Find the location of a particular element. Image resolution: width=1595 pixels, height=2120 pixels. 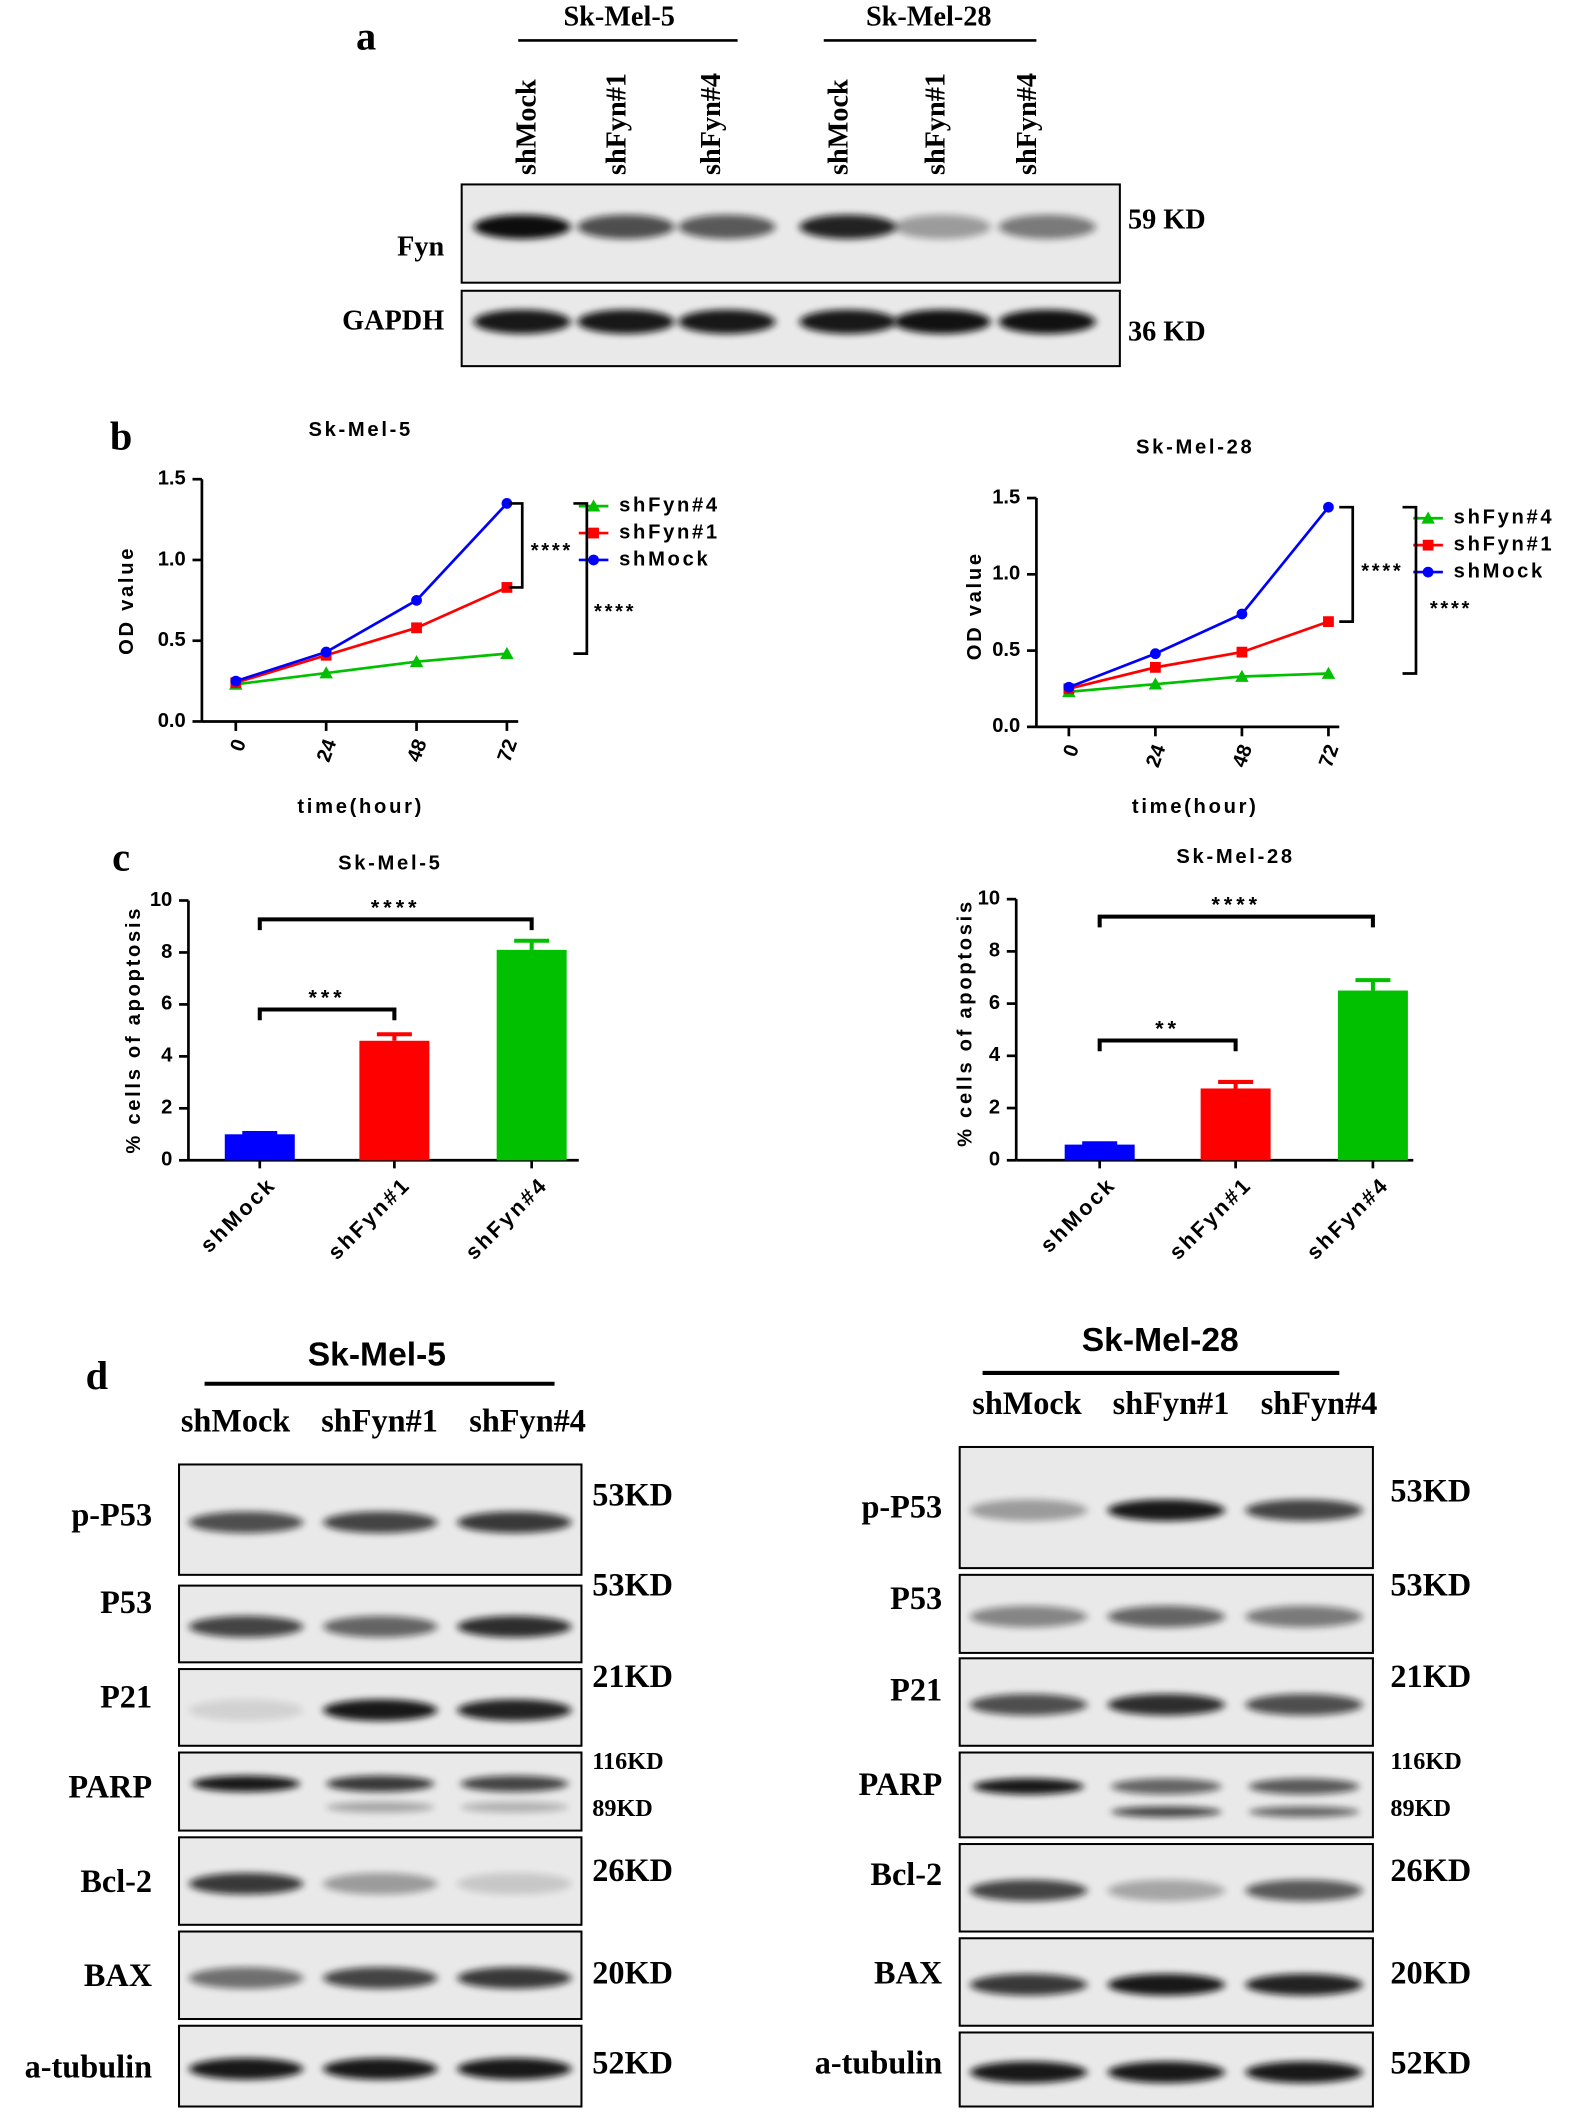

lane-label: shMock is located at coordinates (839, 127).